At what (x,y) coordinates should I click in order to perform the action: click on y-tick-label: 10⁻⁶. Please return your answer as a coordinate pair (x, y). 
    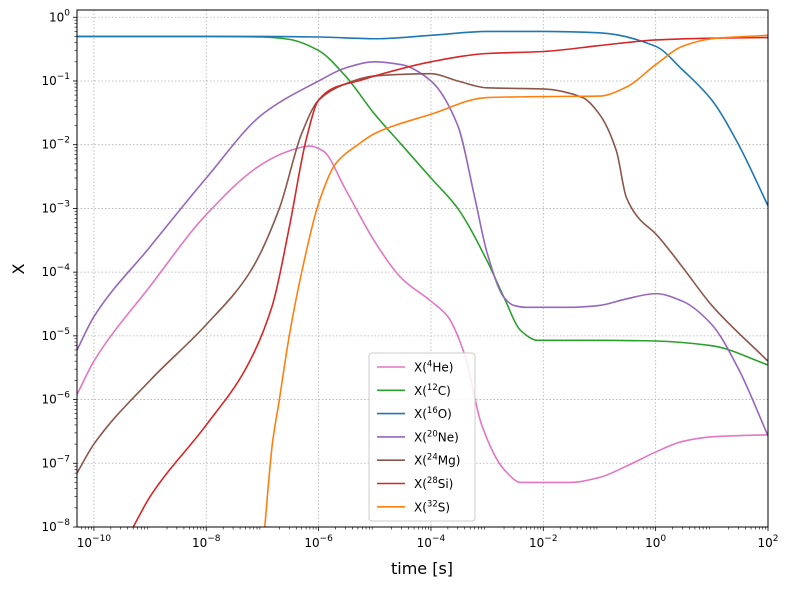
    Looking at the image, I should click on (55, 399).